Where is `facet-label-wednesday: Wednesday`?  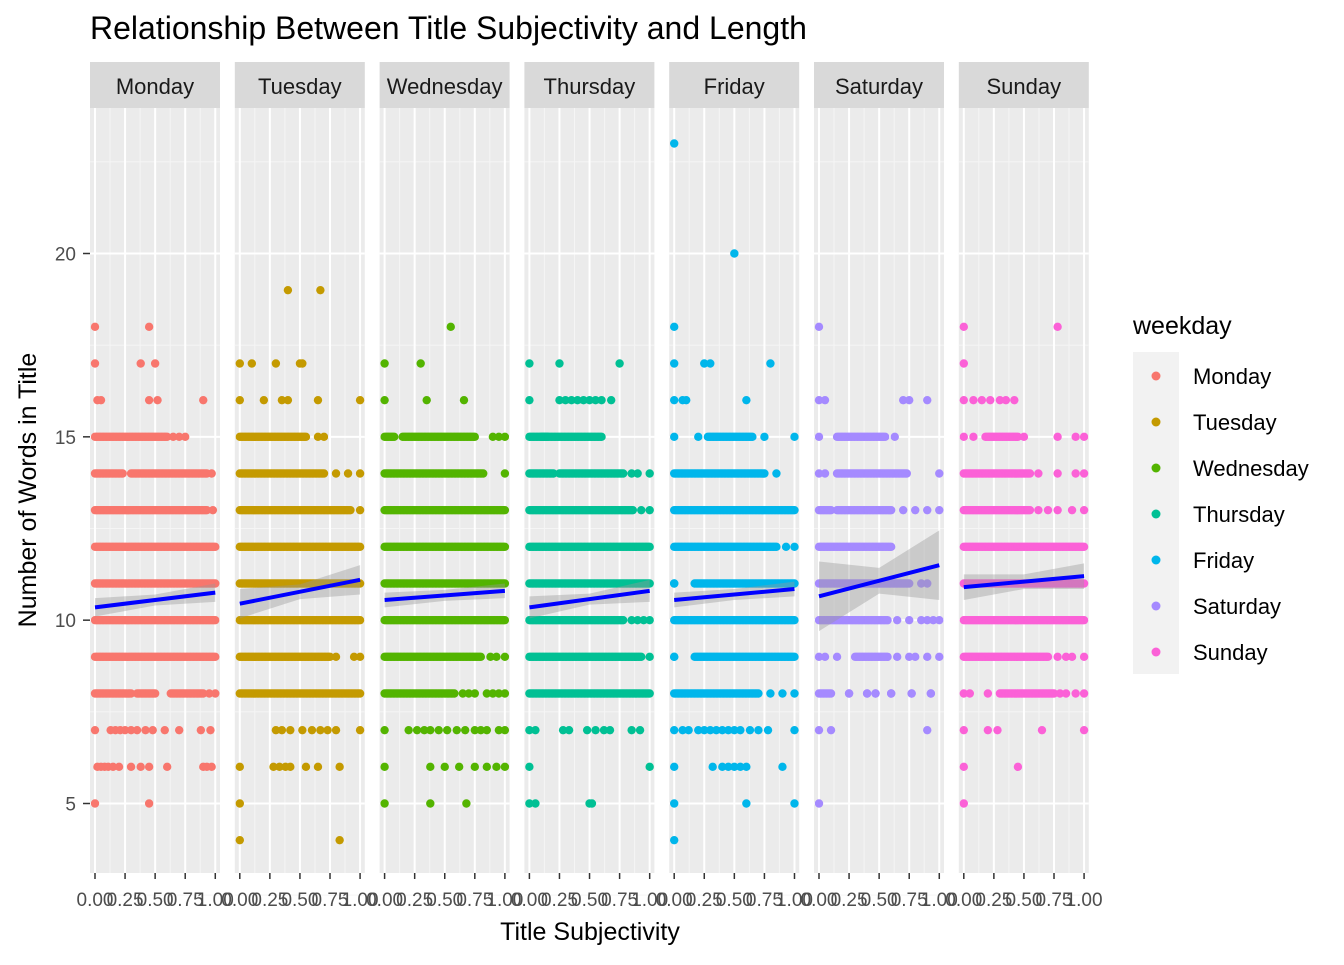
facet-label-wednesday: Wednesday is located at coordinates (445, 86).